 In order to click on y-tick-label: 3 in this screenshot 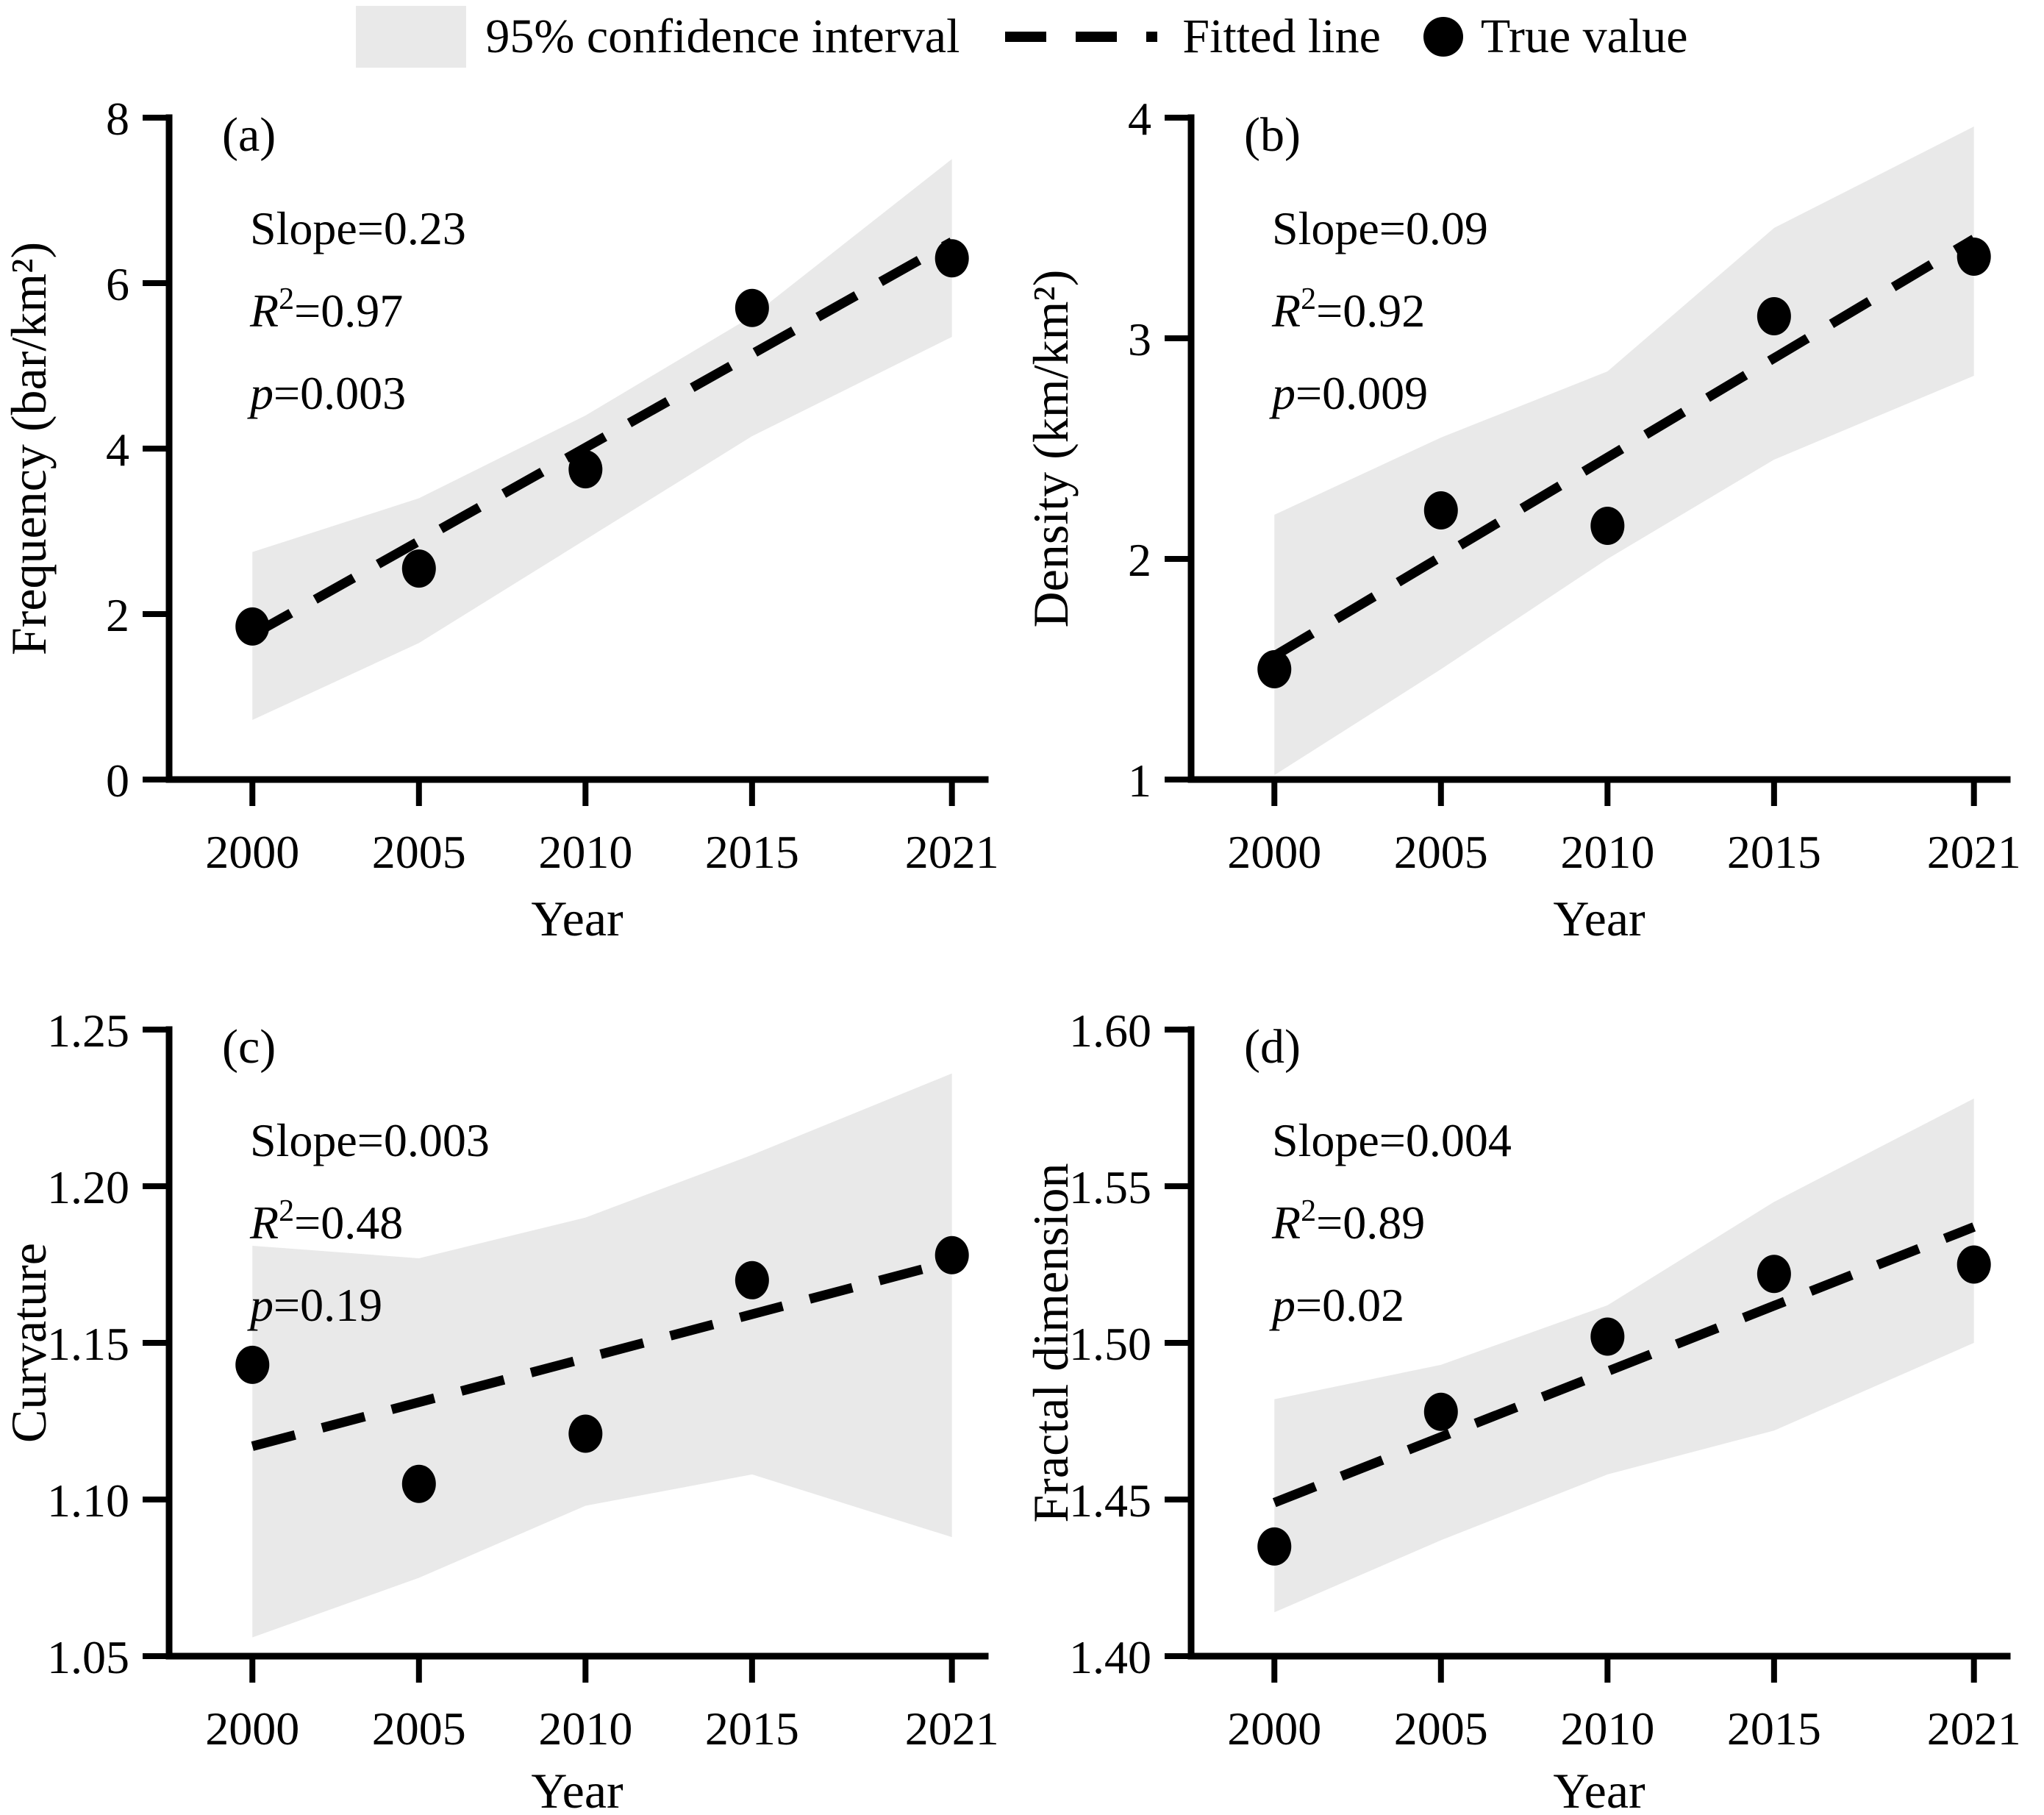, I will do `click(1139, 339)`.